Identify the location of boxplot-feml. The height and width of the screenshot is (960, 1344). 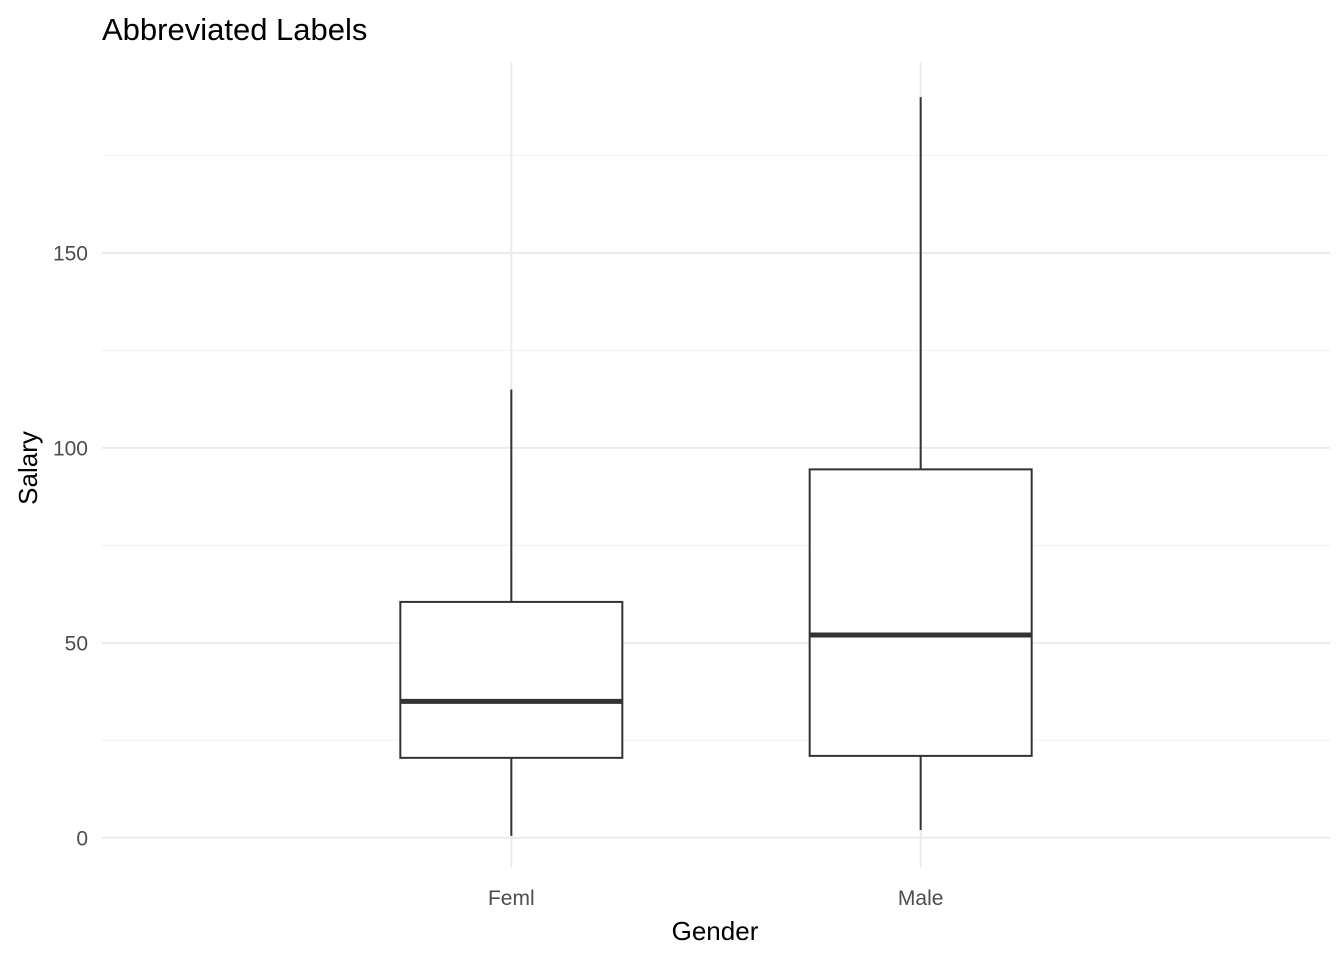
(511, 612).